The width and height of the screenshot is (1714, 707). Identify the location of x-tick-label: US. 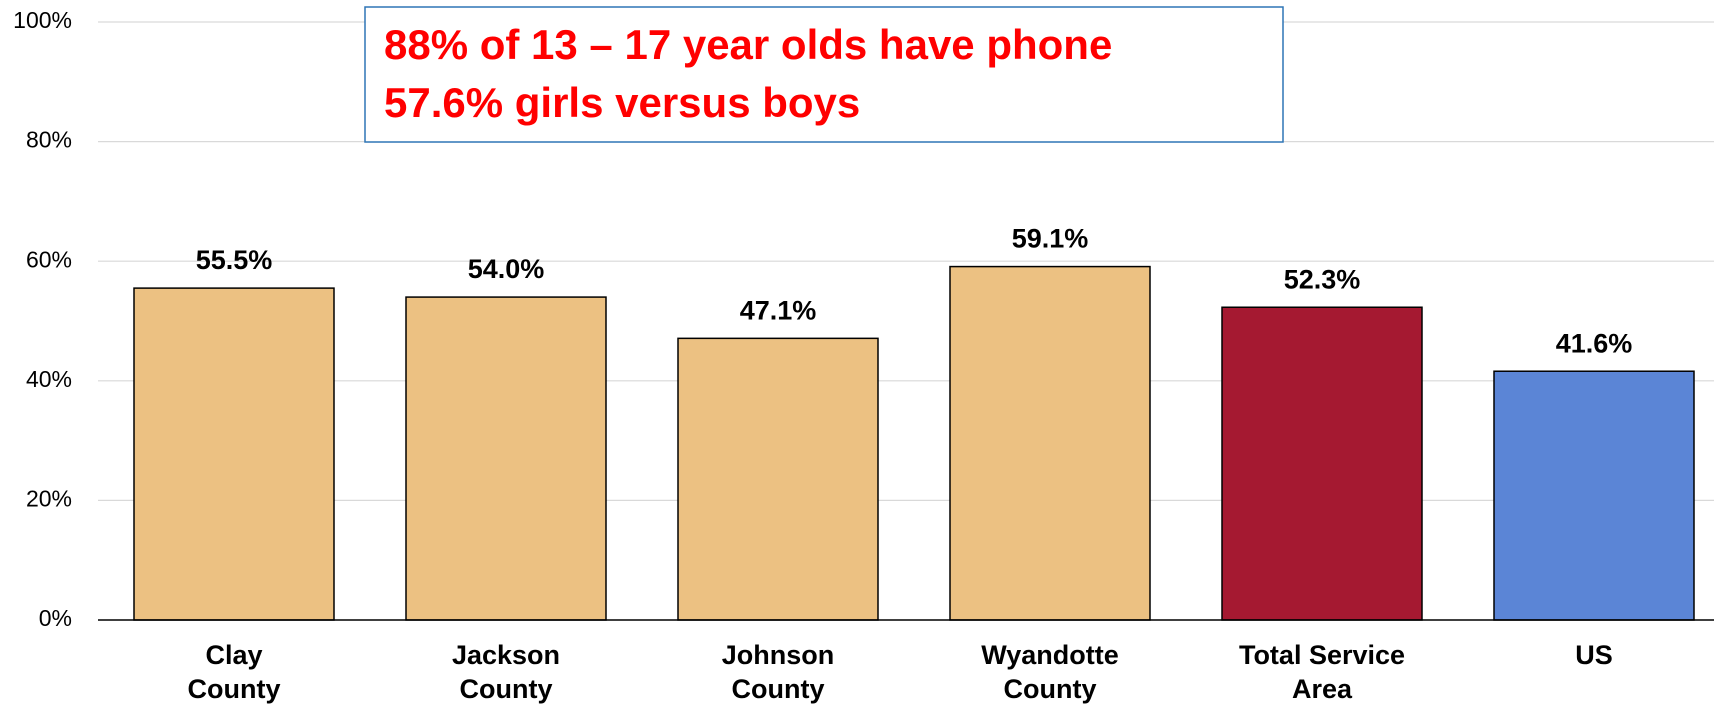
(1594, 655).